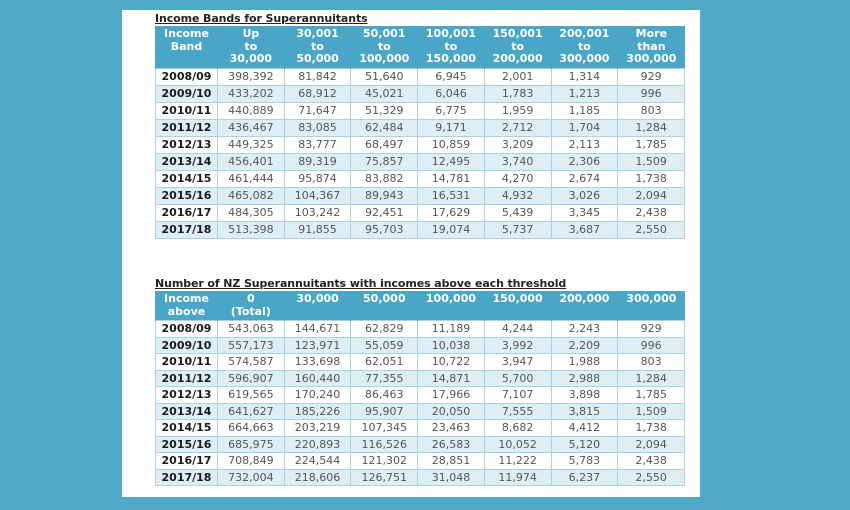  I want to click on value-cell: 803, so click(651, 362).